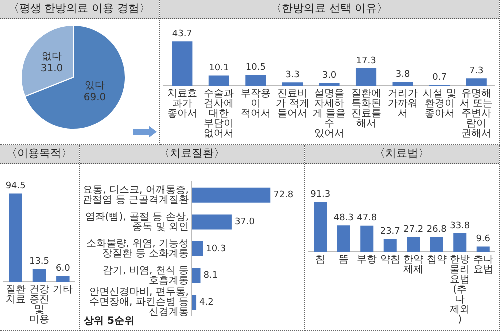  I want to click on text: 상위 5순위, so click(109, 321).